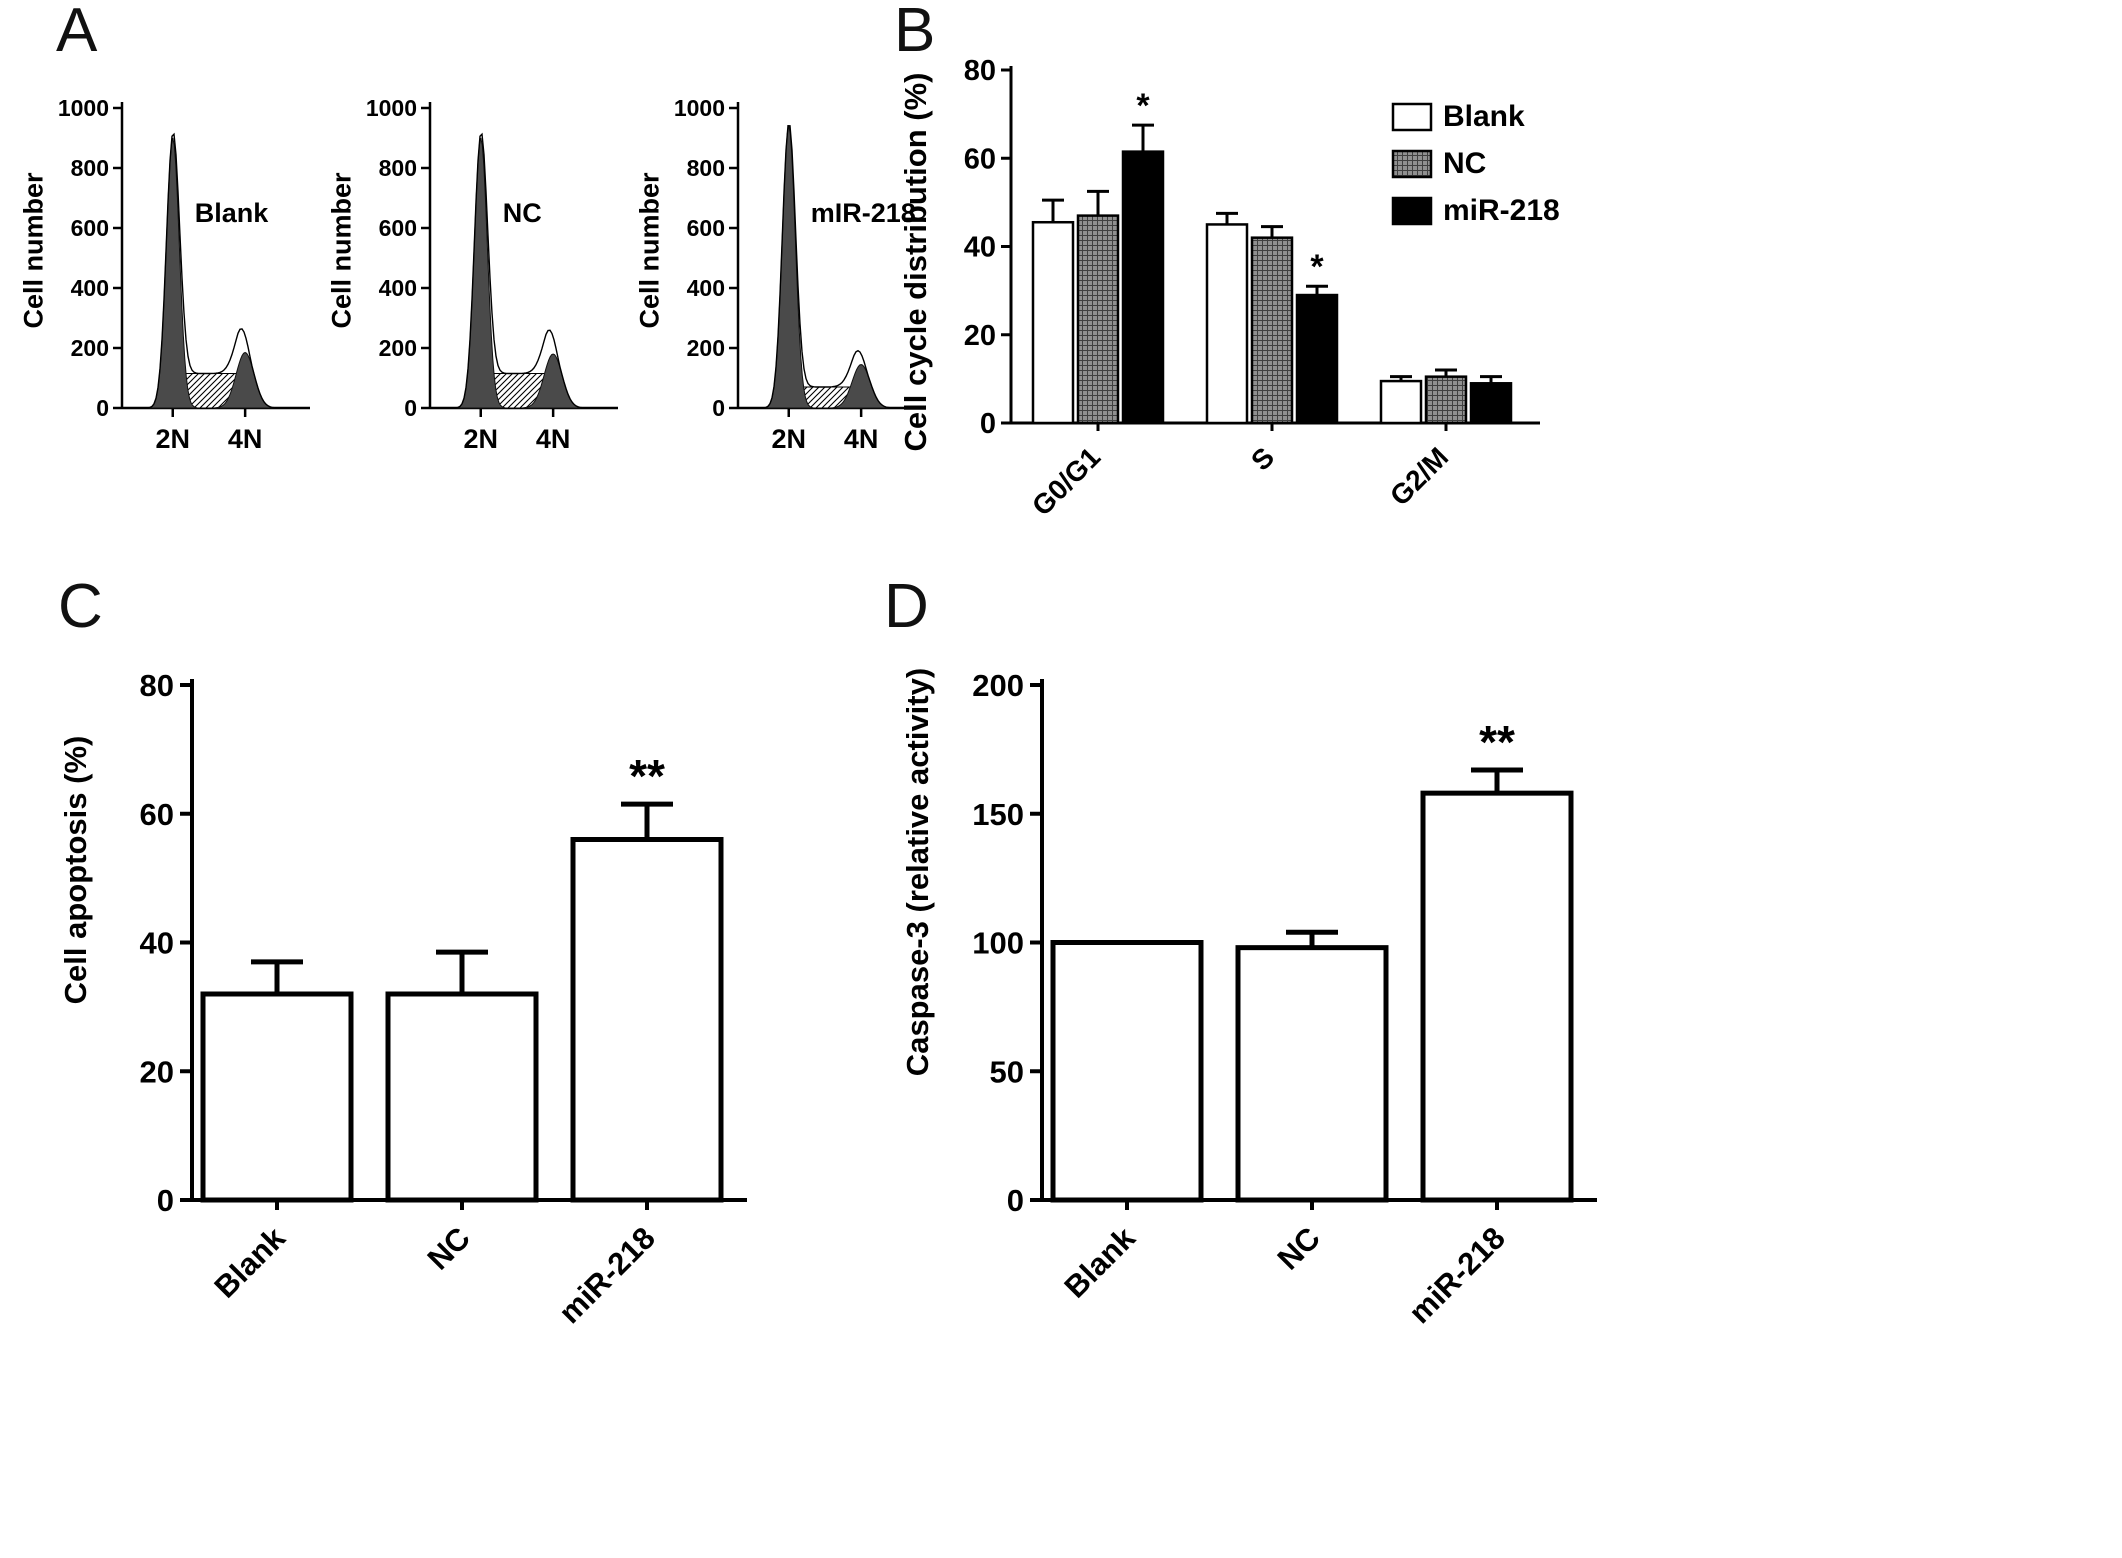 Image resolution: width=2122 pixels, height=1558 pixels. What do you see at coordinates (157, 814) in the screenshot?
I see `y-tick-label: 60` at bounding box center [157, 814].